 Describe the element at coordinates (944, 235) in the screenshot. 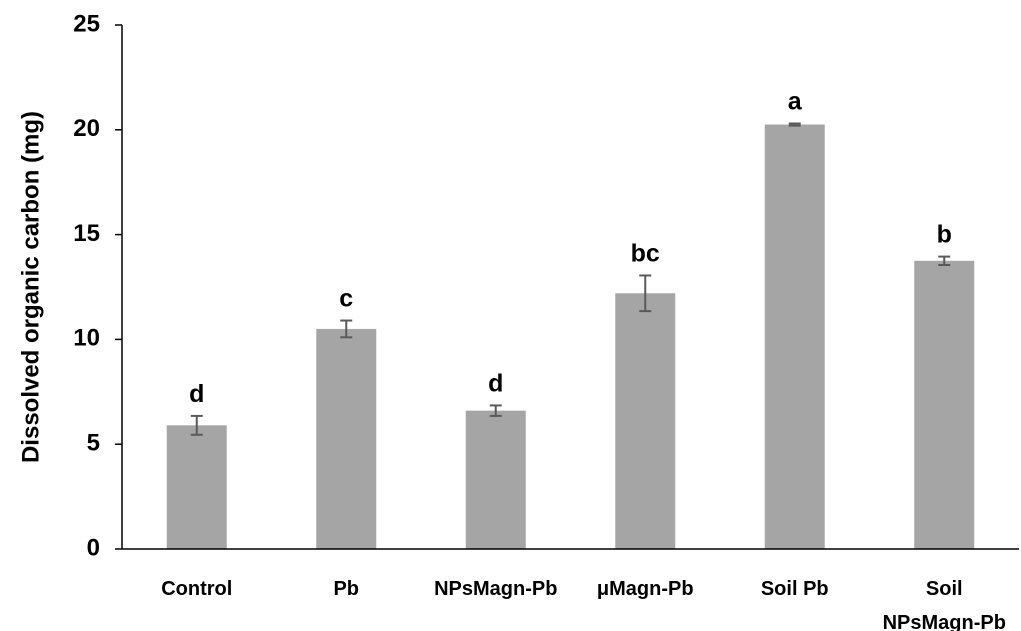

I see `significance-letter: b` at that location.